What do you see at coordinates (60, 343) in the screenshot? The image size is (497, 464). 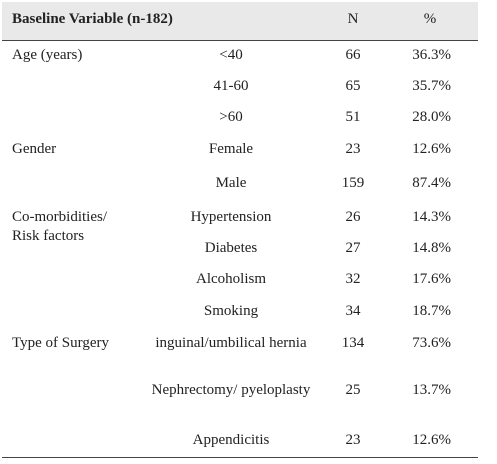 I see `group-label: Type of Surgery` at bounding box center [60, 343].